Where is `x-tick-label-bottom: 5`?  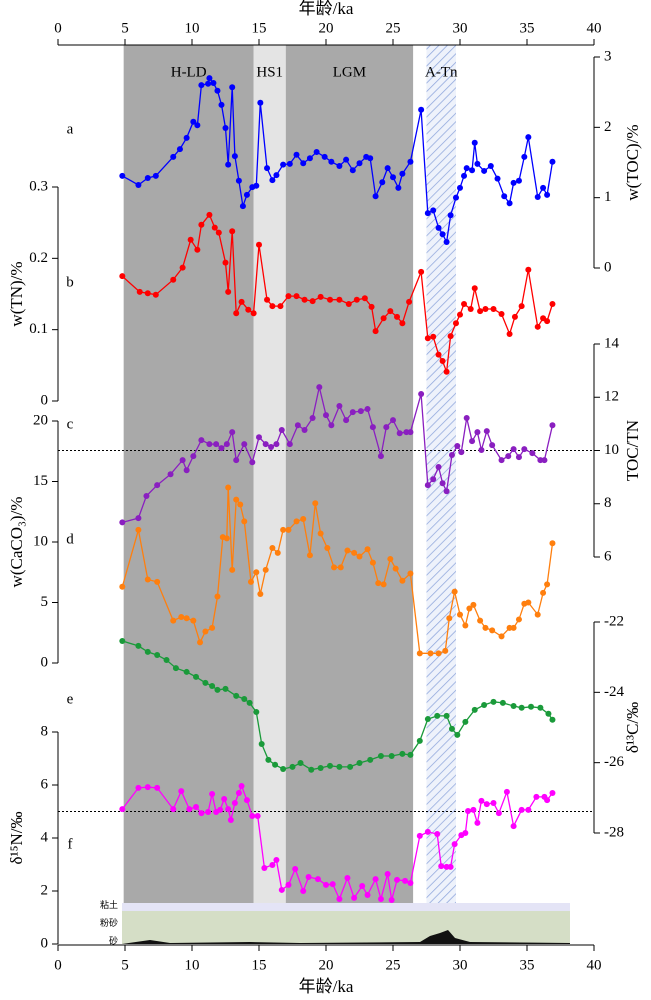 x-tick-label-bottom: 5 is located at coordinates (125, 965).